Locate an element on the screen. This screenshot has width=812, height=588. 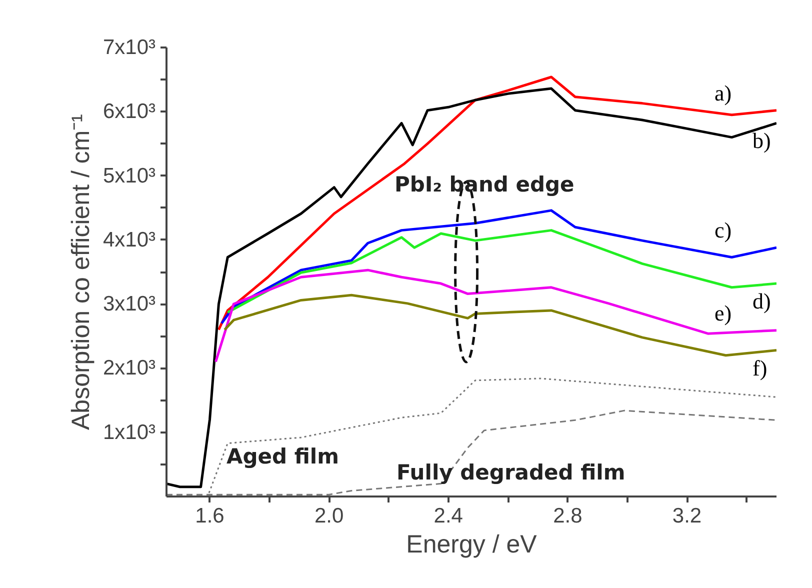
x-tick-label: 2.0 is located at coordinates (329, 516).